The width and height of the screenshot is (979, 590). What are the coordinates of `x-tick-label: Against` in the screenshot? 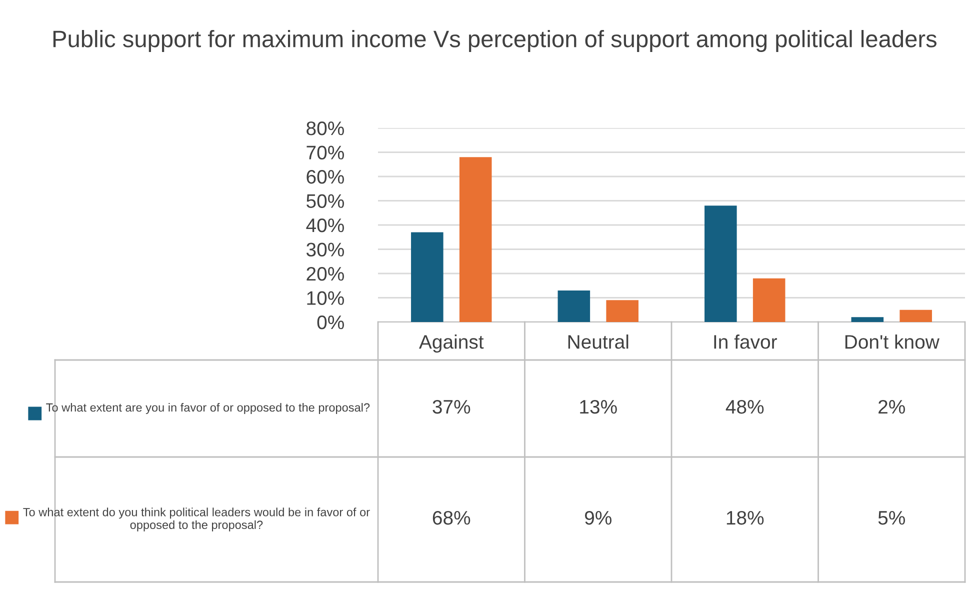 It's located at (451, 343).